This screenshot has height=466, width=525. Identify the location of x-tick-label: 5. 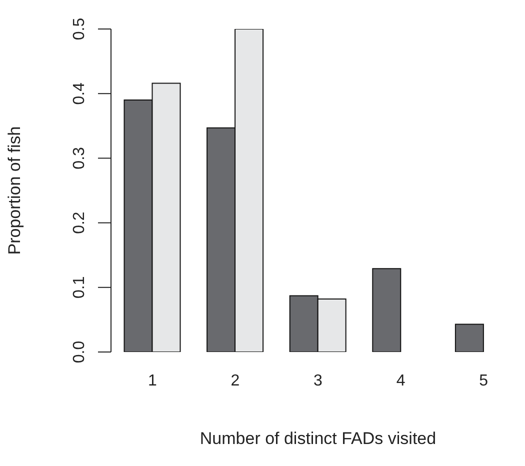
(483, 381).